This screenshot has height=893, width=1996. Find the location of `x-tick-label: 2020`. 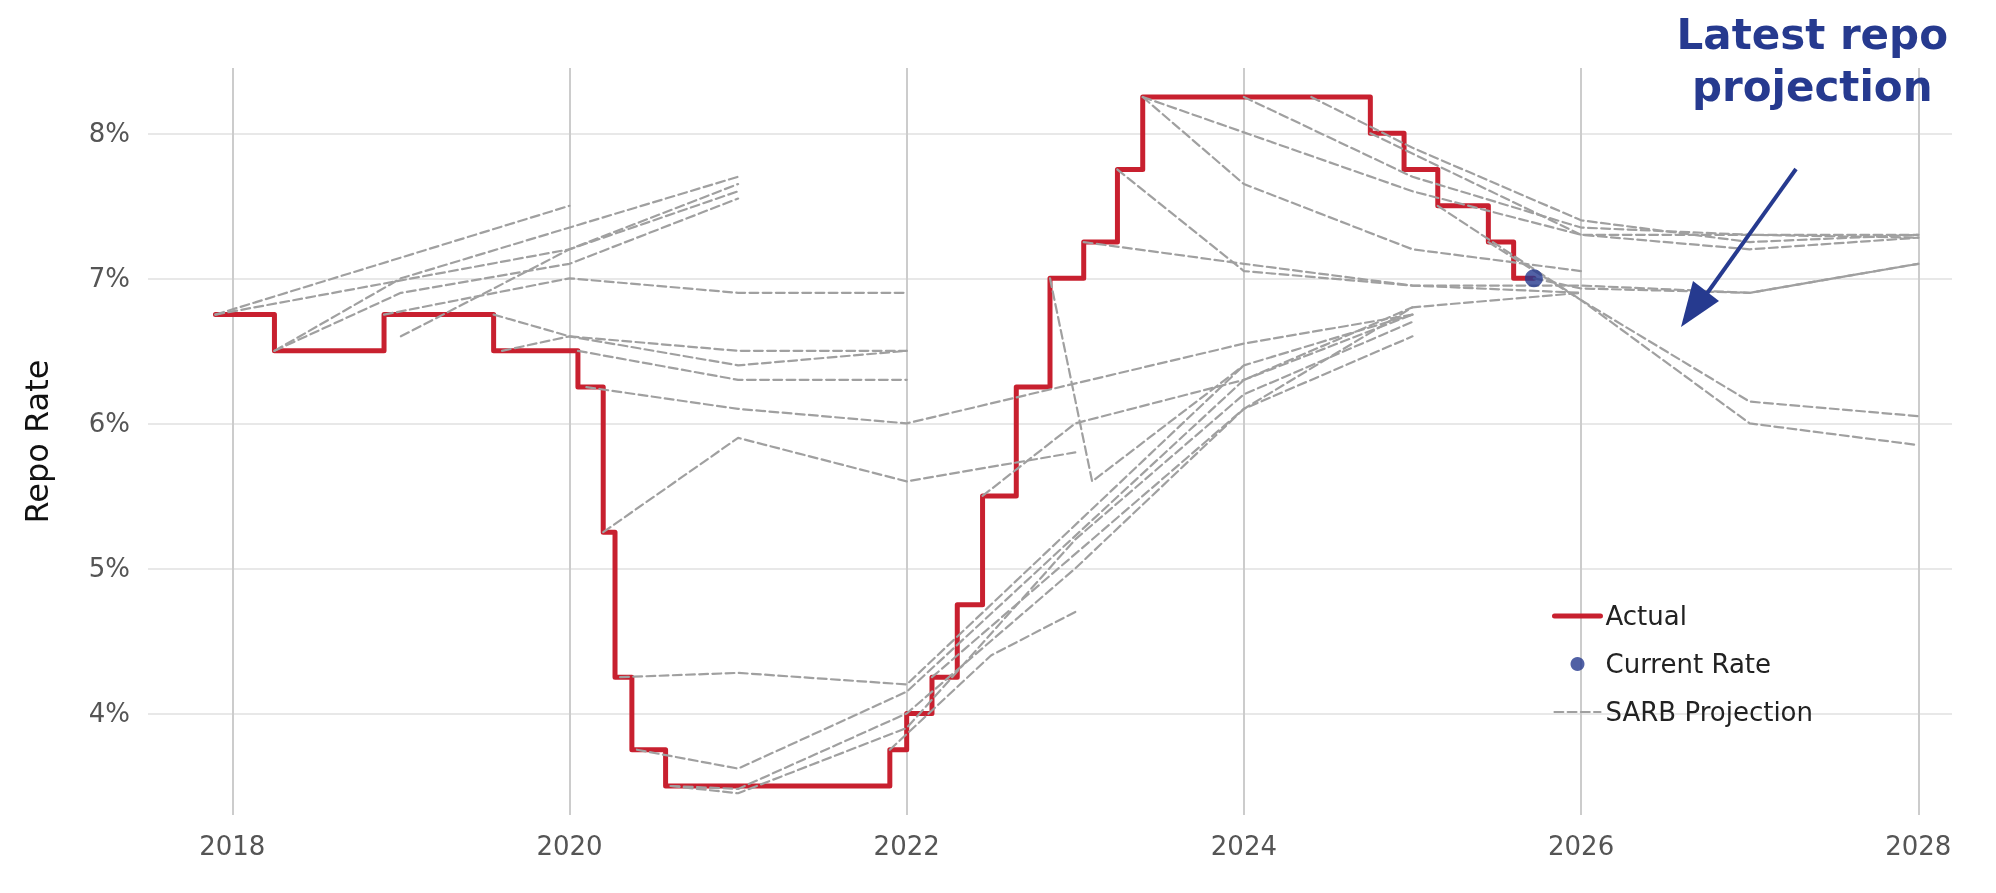

x-tick-label: 2020 is located at coordinates (569, 846).